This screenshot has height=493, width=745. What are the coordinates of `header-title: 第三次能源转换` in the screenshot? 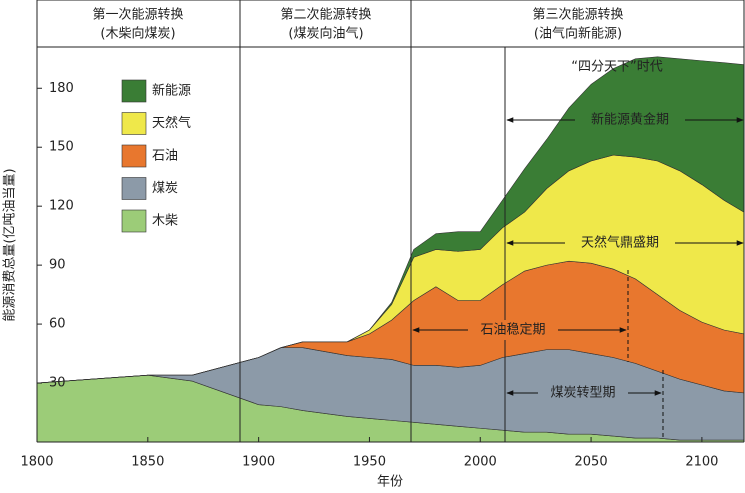 It's located at (577, 15).